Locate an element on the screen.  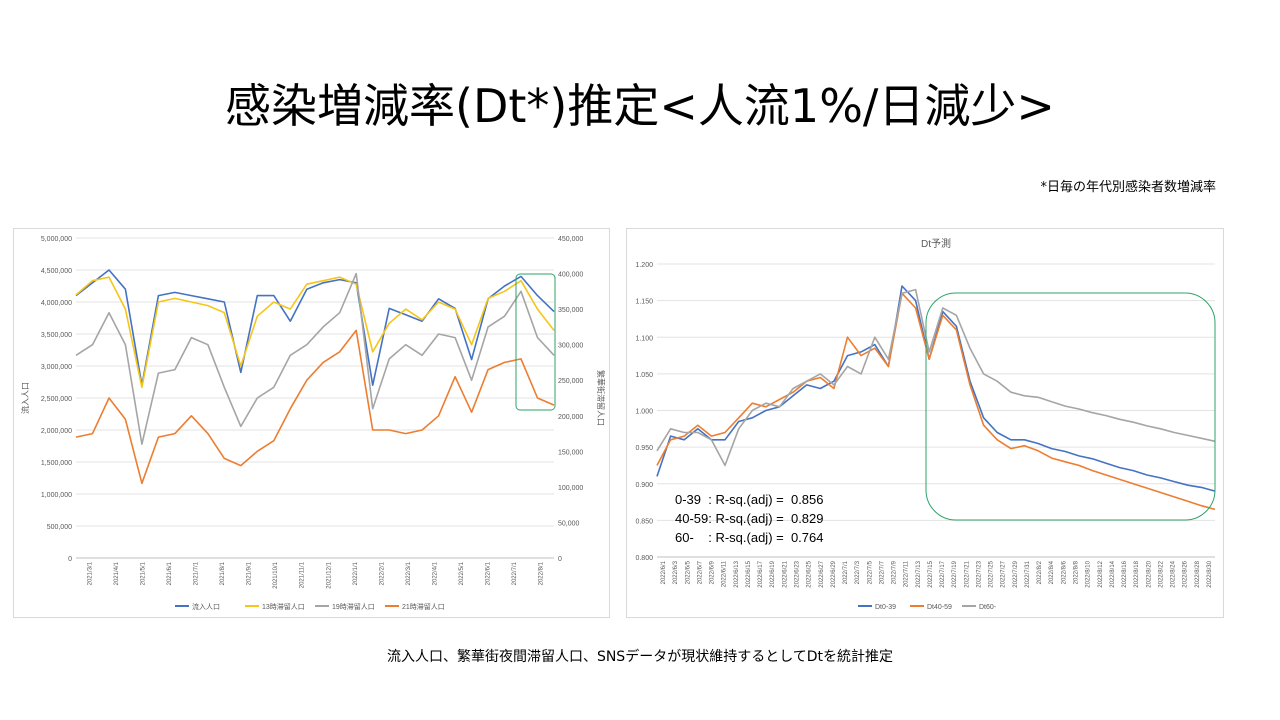
x-tick-label: 2022/8/12 is located at coordinates (1101, 573).